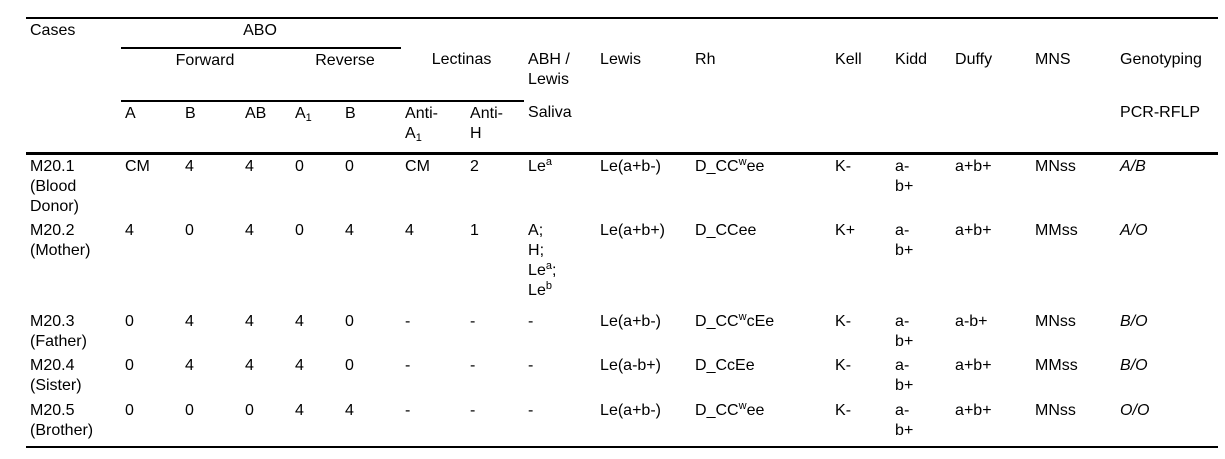  What do you see at coordinates (409, 230) in the screenshot?
I see `cell-anti-a1: 4` at bounding box center [409, 230].